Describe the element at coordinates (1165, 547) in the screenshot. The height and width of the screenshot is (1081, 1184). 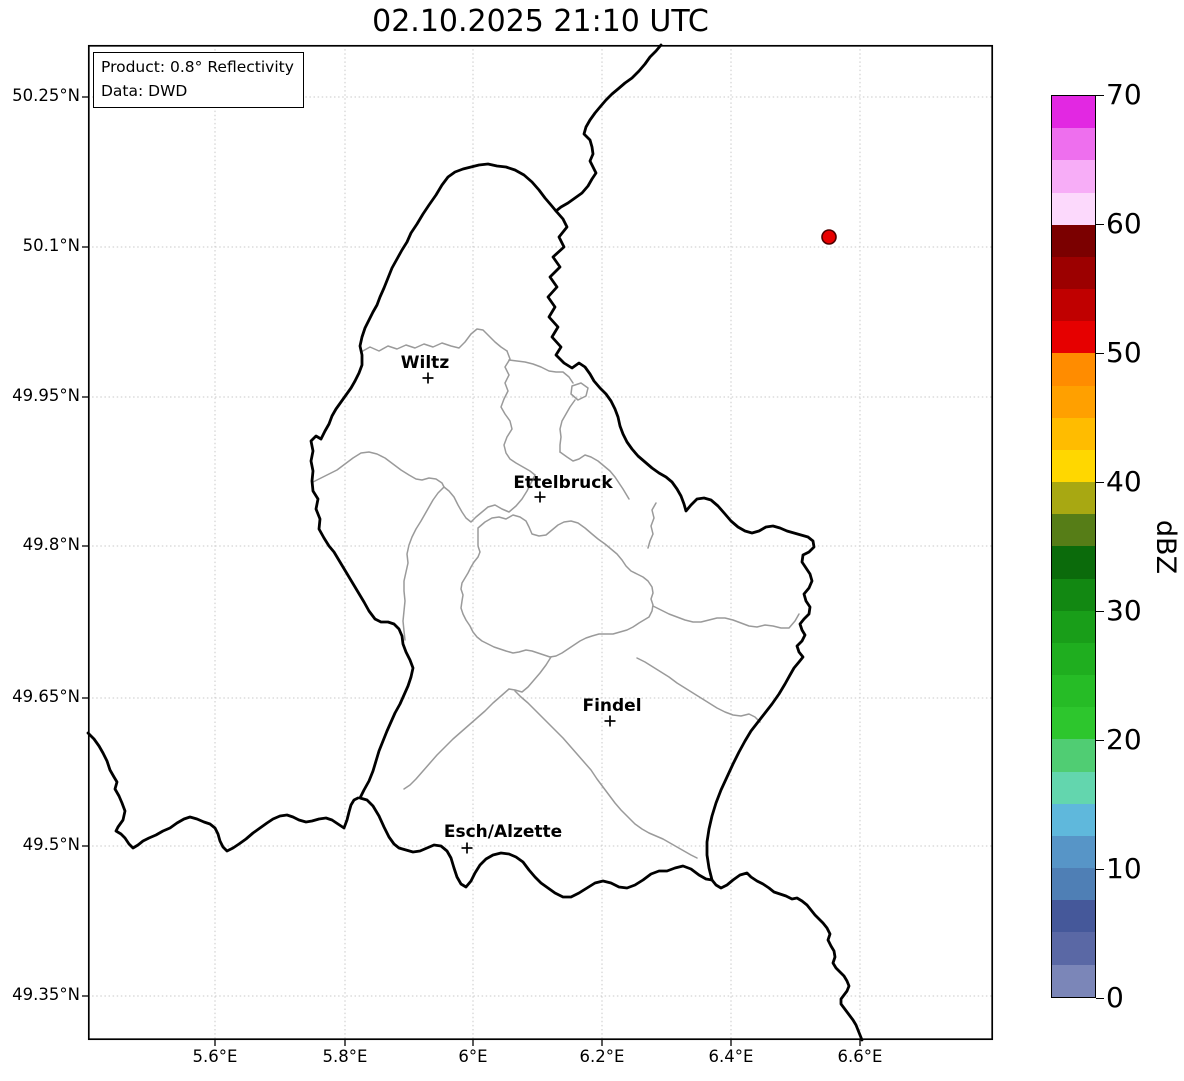
I see `colorbar-unit-label: dBZ` at that location.